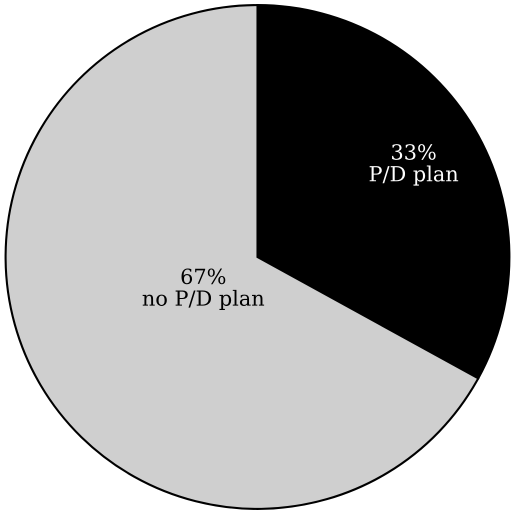 This screenshot has width=515, height=514. What do you see at coordinates (204, 276) in the screenshot?
I see `data-label: 67%` at bounding box center [204, 276].